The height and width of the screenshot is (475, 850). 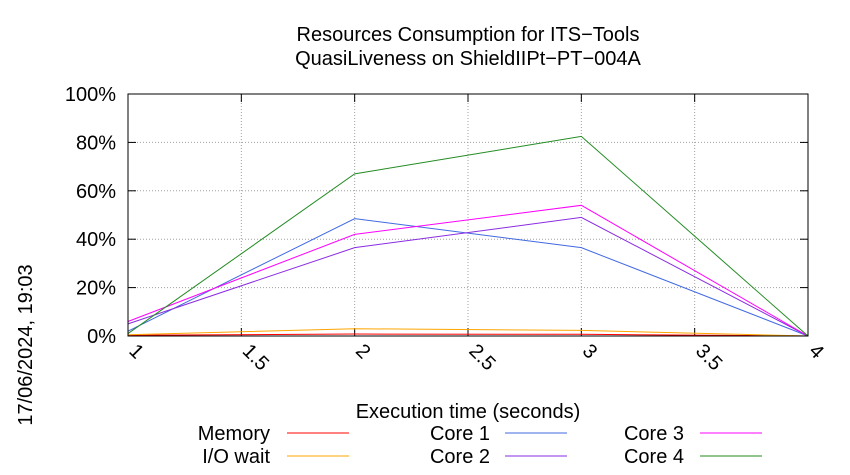 I want to click on y-tick-label: 40%, so click(x=96, y=240).